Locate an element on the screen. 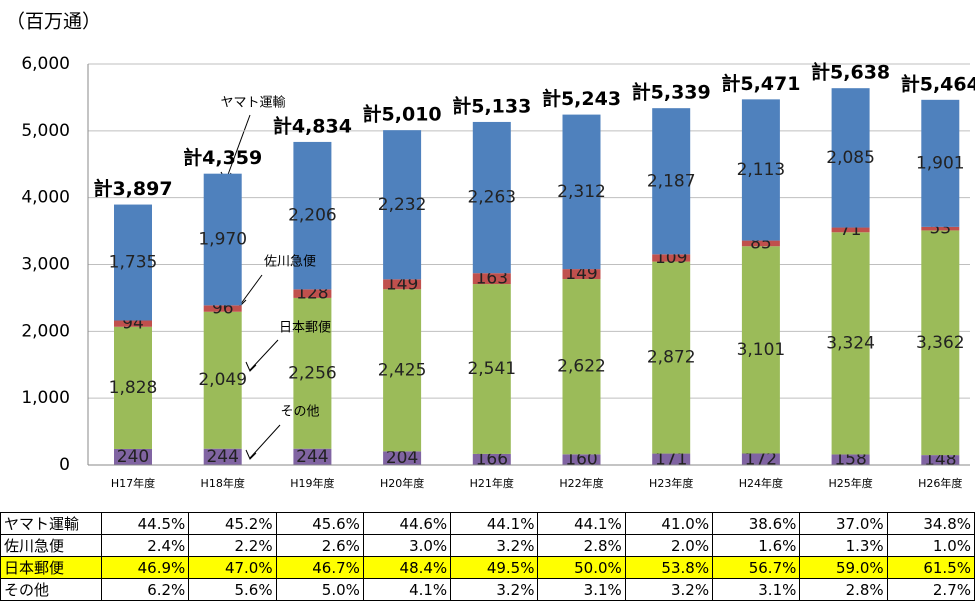 The height and width of the screenshot is (604, 975). table-cell: 4.1% is located at coordinates (407, 589).